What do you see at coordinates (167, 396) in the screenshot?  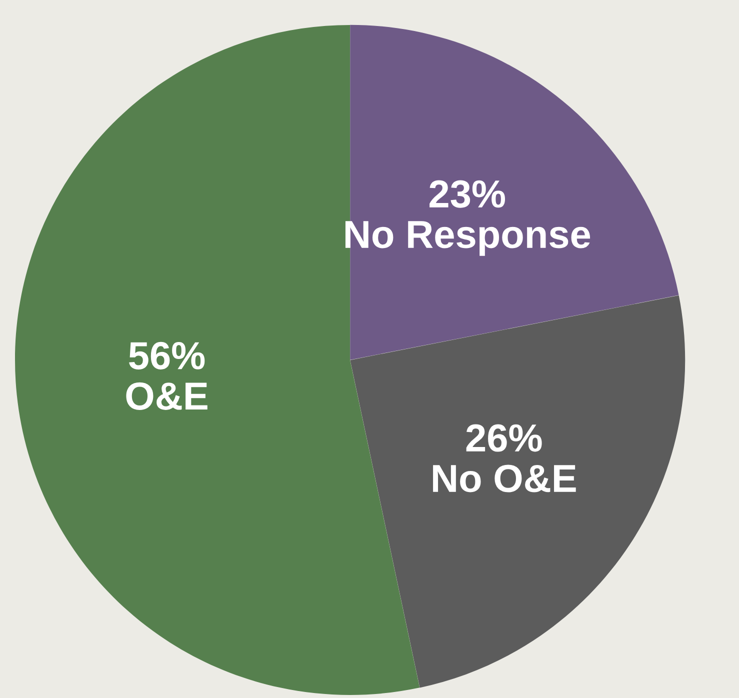 I see `slice-label: O&E` at bounding box center [167, 396].